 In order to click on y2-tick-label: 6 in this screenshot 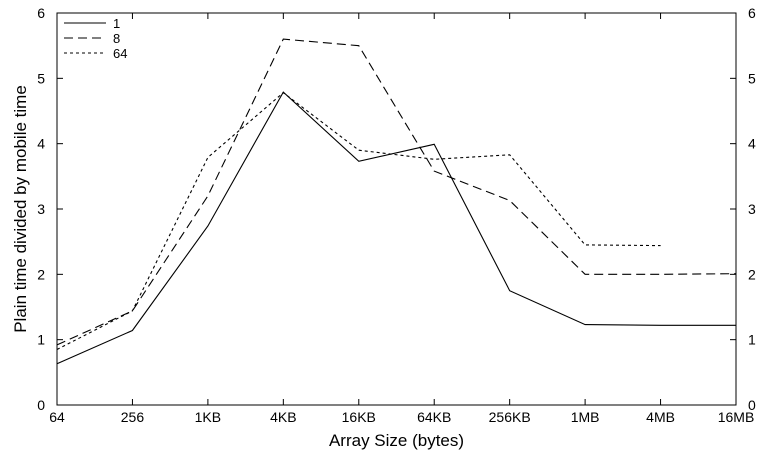, I will do `click(752, 13)`.